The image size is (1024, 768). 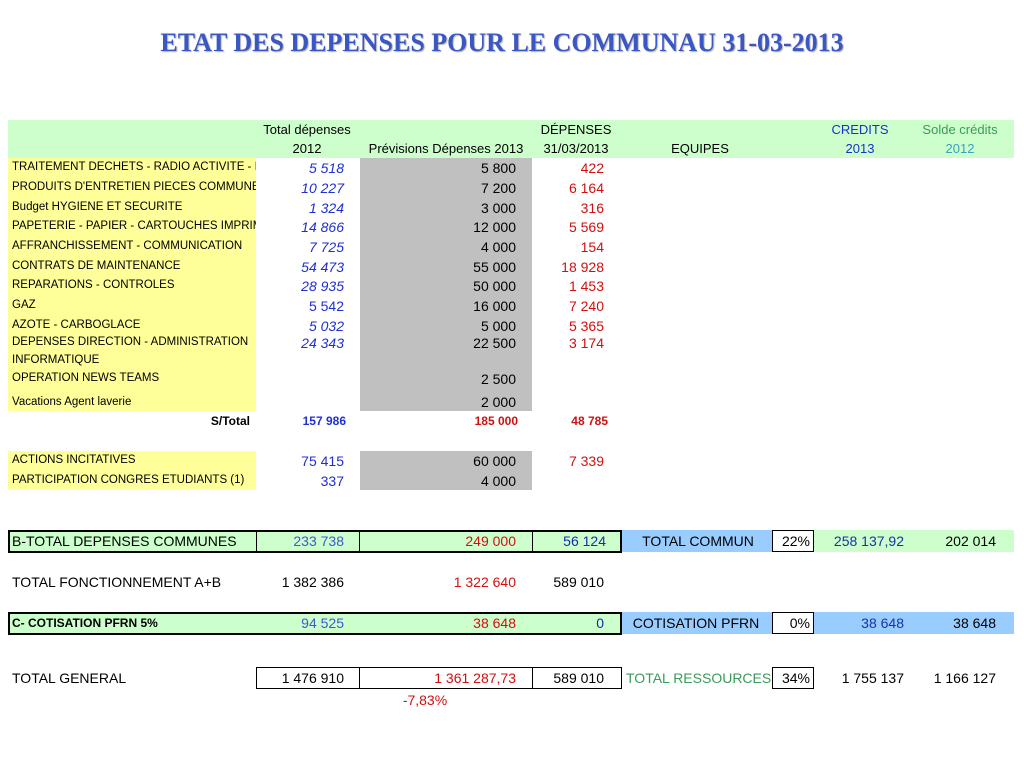 I want to click on fonct-total-2012: 1 382 386, so click(x=312, y=582).